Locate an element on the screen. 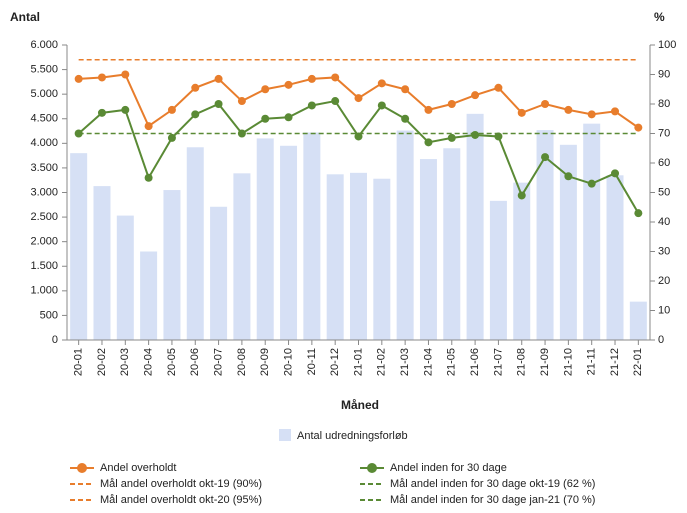 This screenshot has width=687, height=513. x-tick-label: 20-06 is located at coordinates (195, 362).